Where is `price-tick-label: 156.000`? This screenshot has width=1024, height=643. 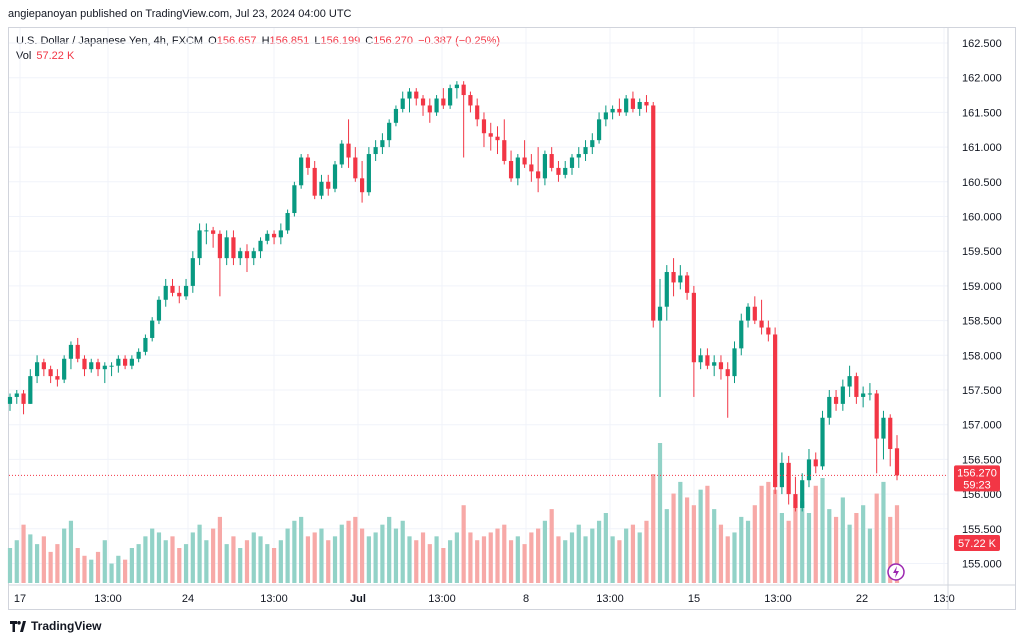
price-tick-label: 156.000 is located at coordinates (982, 495).